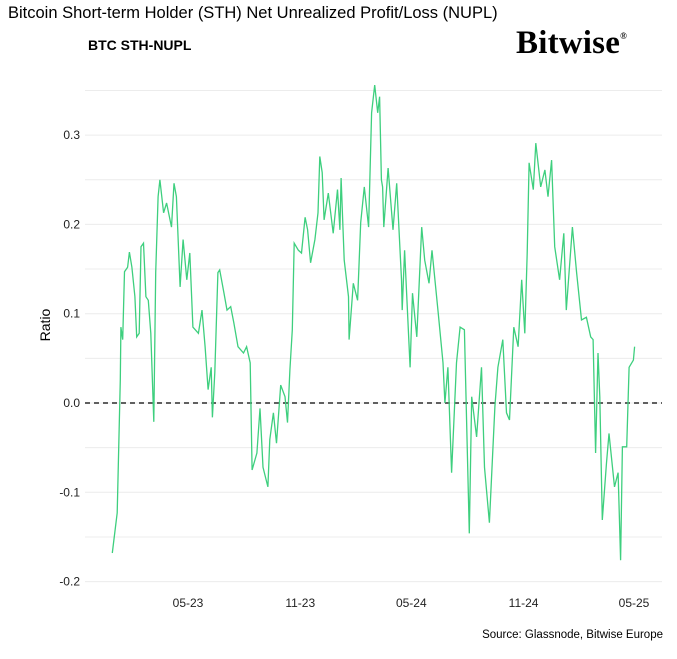 The image size is (677, 659). What do you see at coordinates (300, 603) in the screenshot?
I see `x-tick-label: 11-23` at bounding box center [300, 603].